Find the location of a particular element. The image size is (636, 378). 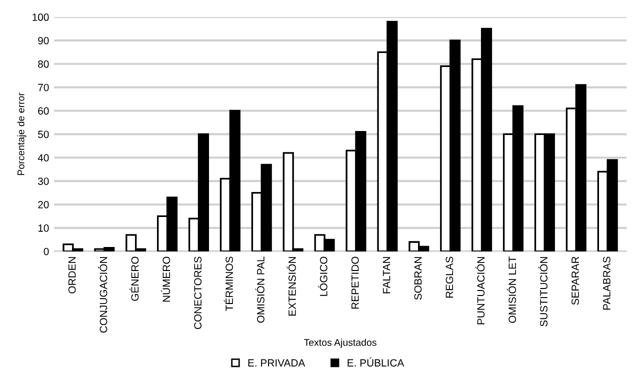

y-tick-label: 0 is located at coordinates (46, 252).